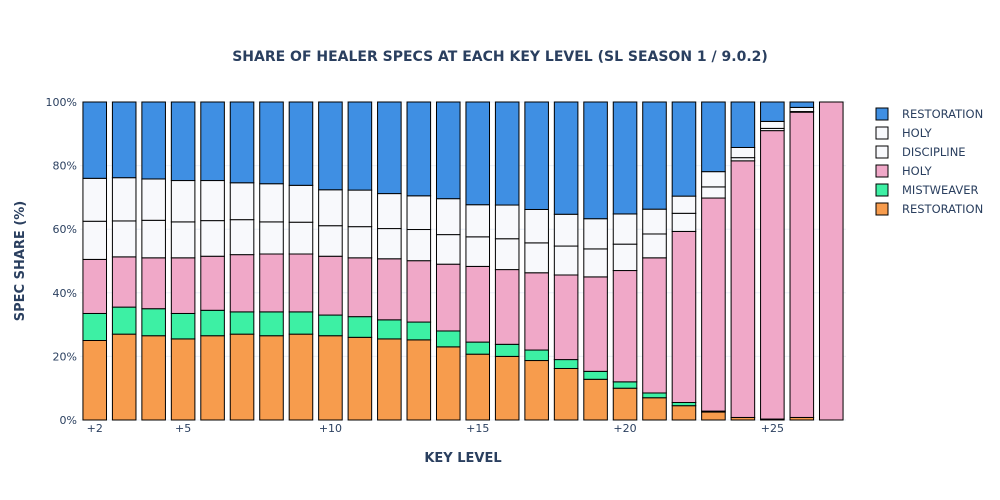 The width and height of the screenshot is (1000, 500). I want to click on x-tick-label: +15, so click(477, 428).